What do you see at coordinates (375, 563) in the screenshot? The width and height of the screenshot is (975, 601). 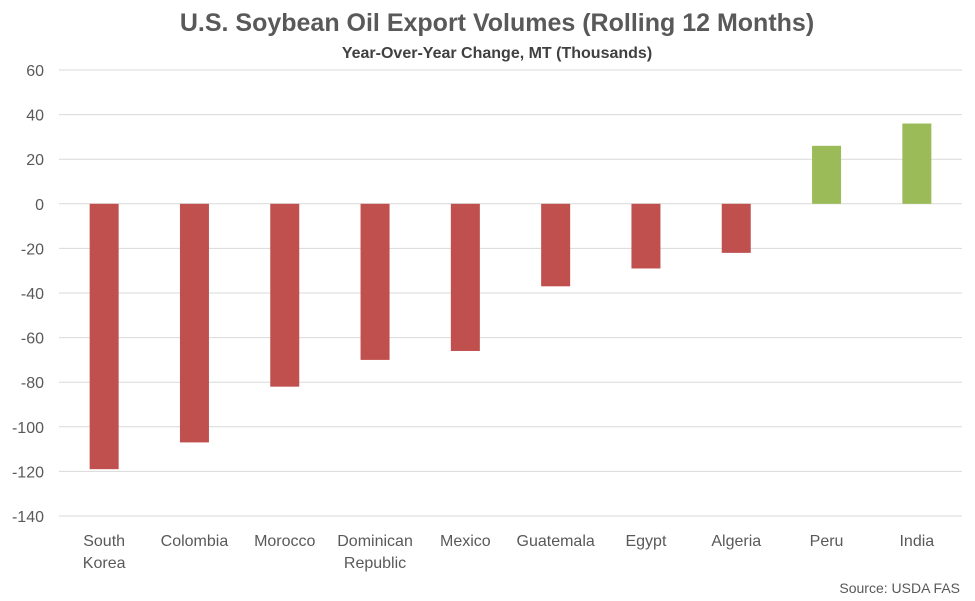 I see `category-label-line: Republic` at bounding box center [375, 563].